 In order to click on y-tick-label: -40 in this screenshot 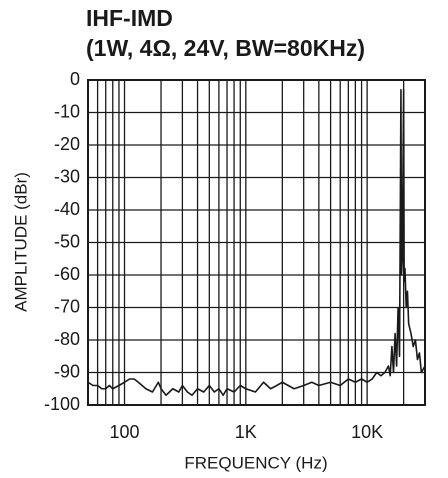, I will do `click(67, 209)`.